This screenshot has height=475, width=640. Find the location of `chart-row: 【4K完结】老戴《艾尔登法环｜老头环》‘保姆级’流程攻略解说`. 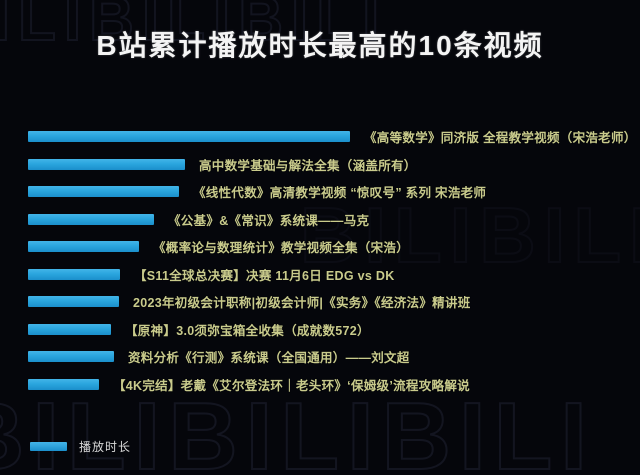

chart-row: 【4K完结】老戴《艾尔登法环｜老头环》‘保姆级’流程攻略解说 is located at coordinates (332, 385).